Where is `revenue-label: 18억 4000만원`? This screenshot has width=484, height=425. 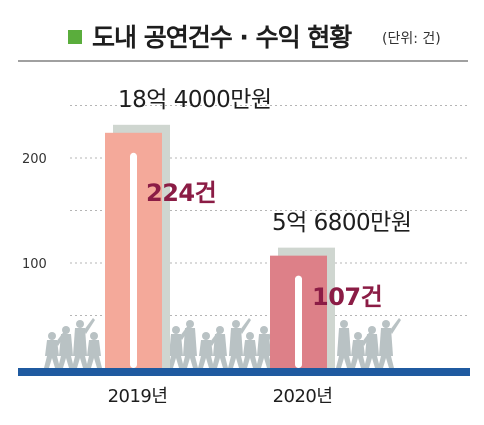 revenue-label: 18억 4000만원 is located at coordinates (195, 100).